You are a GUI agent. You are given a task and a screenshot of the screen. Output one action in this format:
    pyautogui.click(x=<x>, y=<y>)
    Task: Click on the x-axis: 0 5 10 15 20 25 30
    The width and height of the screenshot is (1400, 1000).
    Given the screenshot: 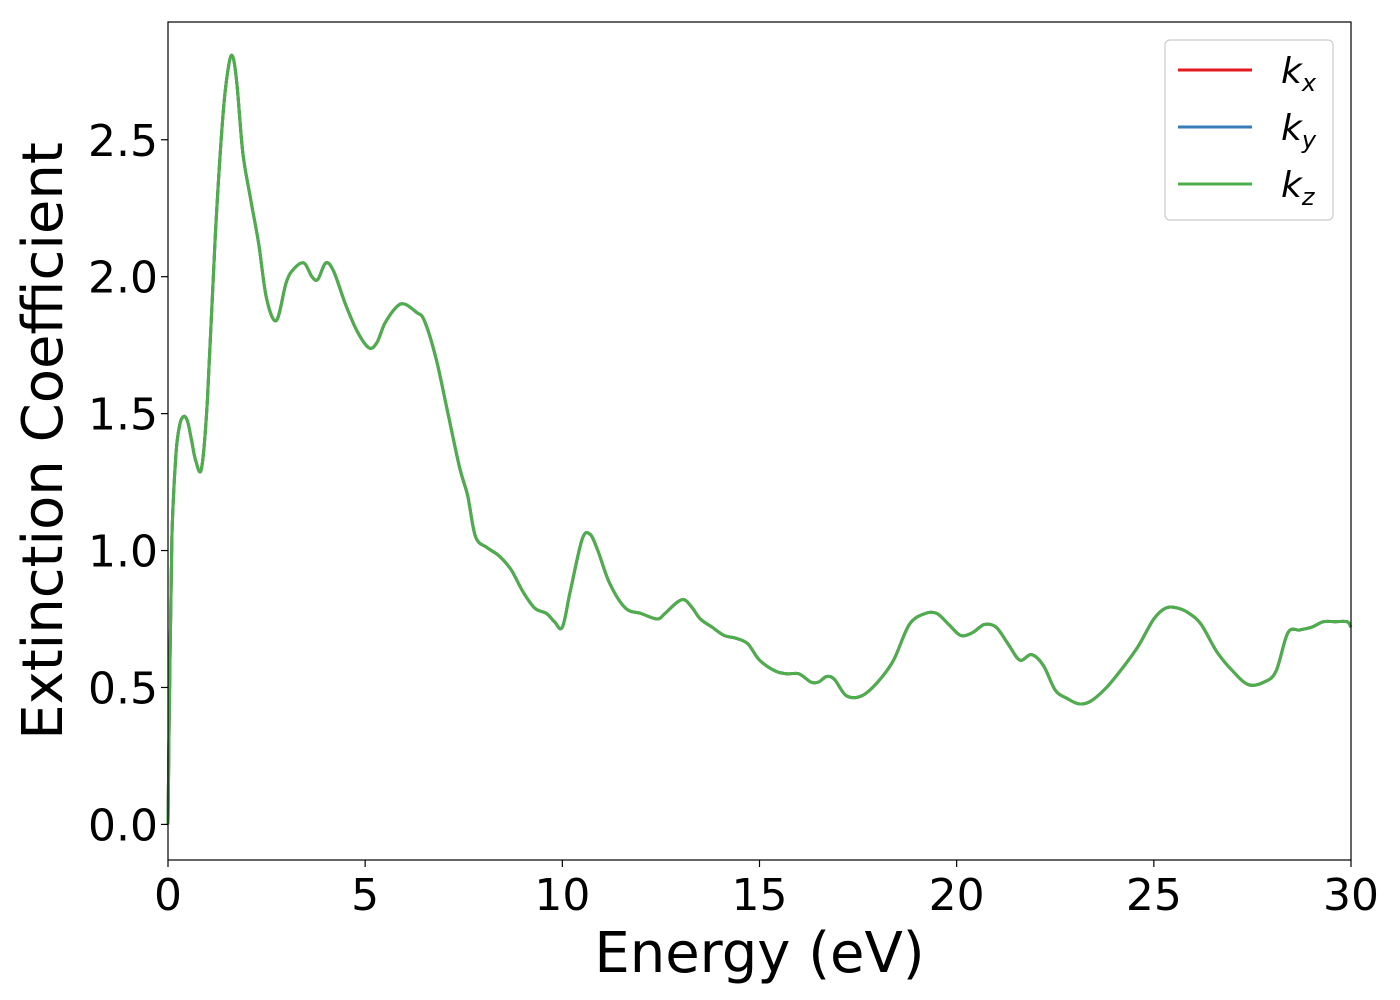 What is the action you would take?
    pyautogui.click(x=766, y=890)
    